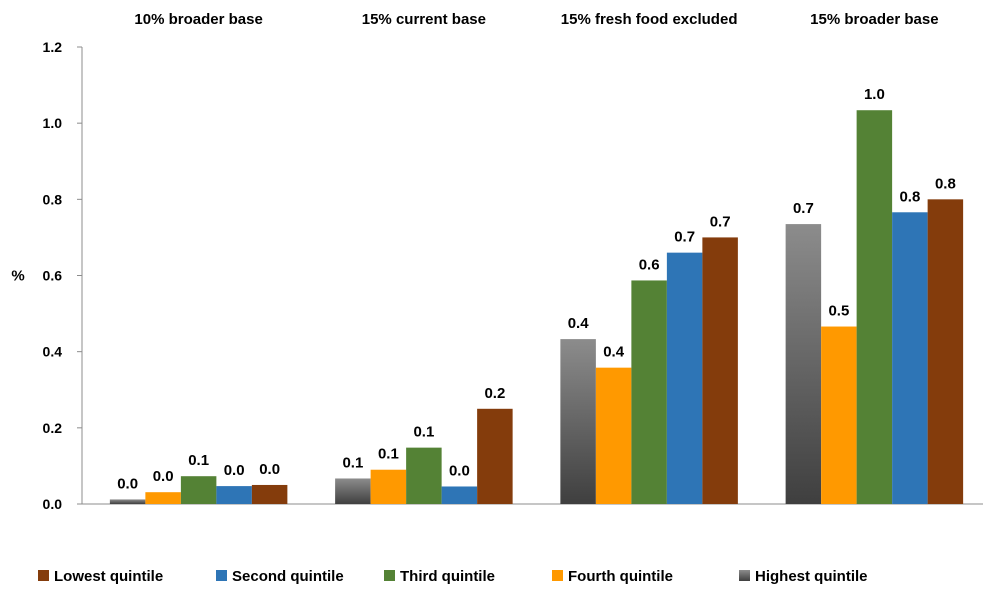 This screenshot has height=593, width=984. I want to click on y-tick-label: 0.6, so click(53, 276).